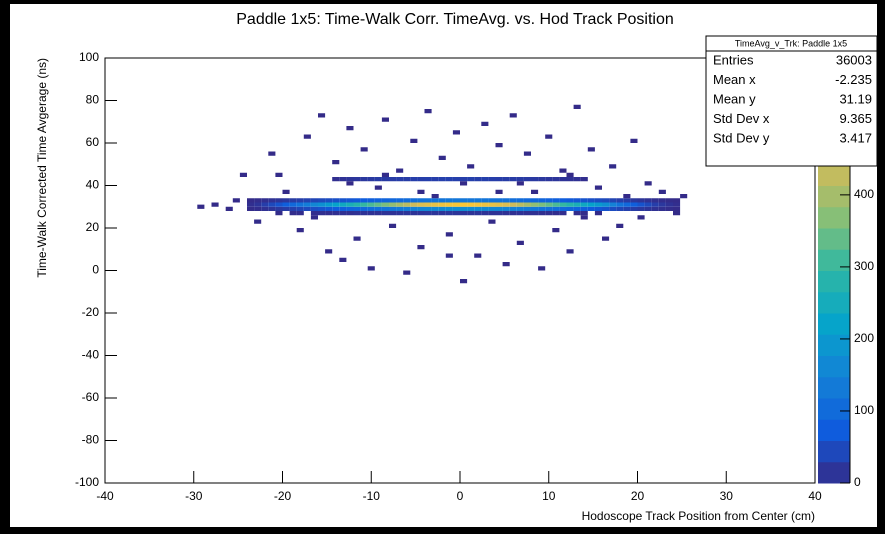 This screenshot has height=534, width=885. What do you see at coordinates (864, 338) in the screenshot?
I see `z-tick-label: 200` at bounding box center [864, 338].